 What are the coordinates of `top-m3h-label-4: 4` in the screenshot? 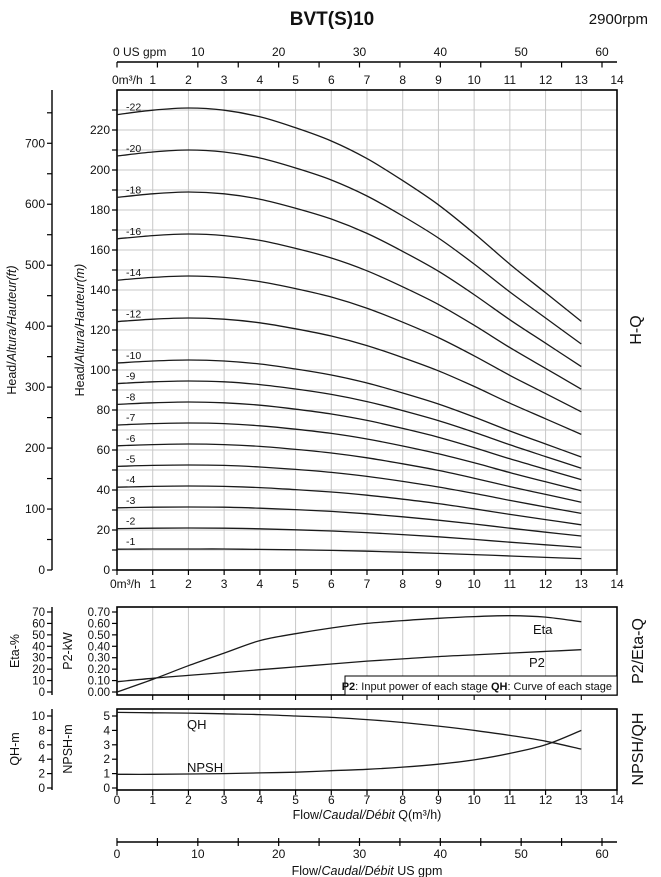 It's located at (260, 80).